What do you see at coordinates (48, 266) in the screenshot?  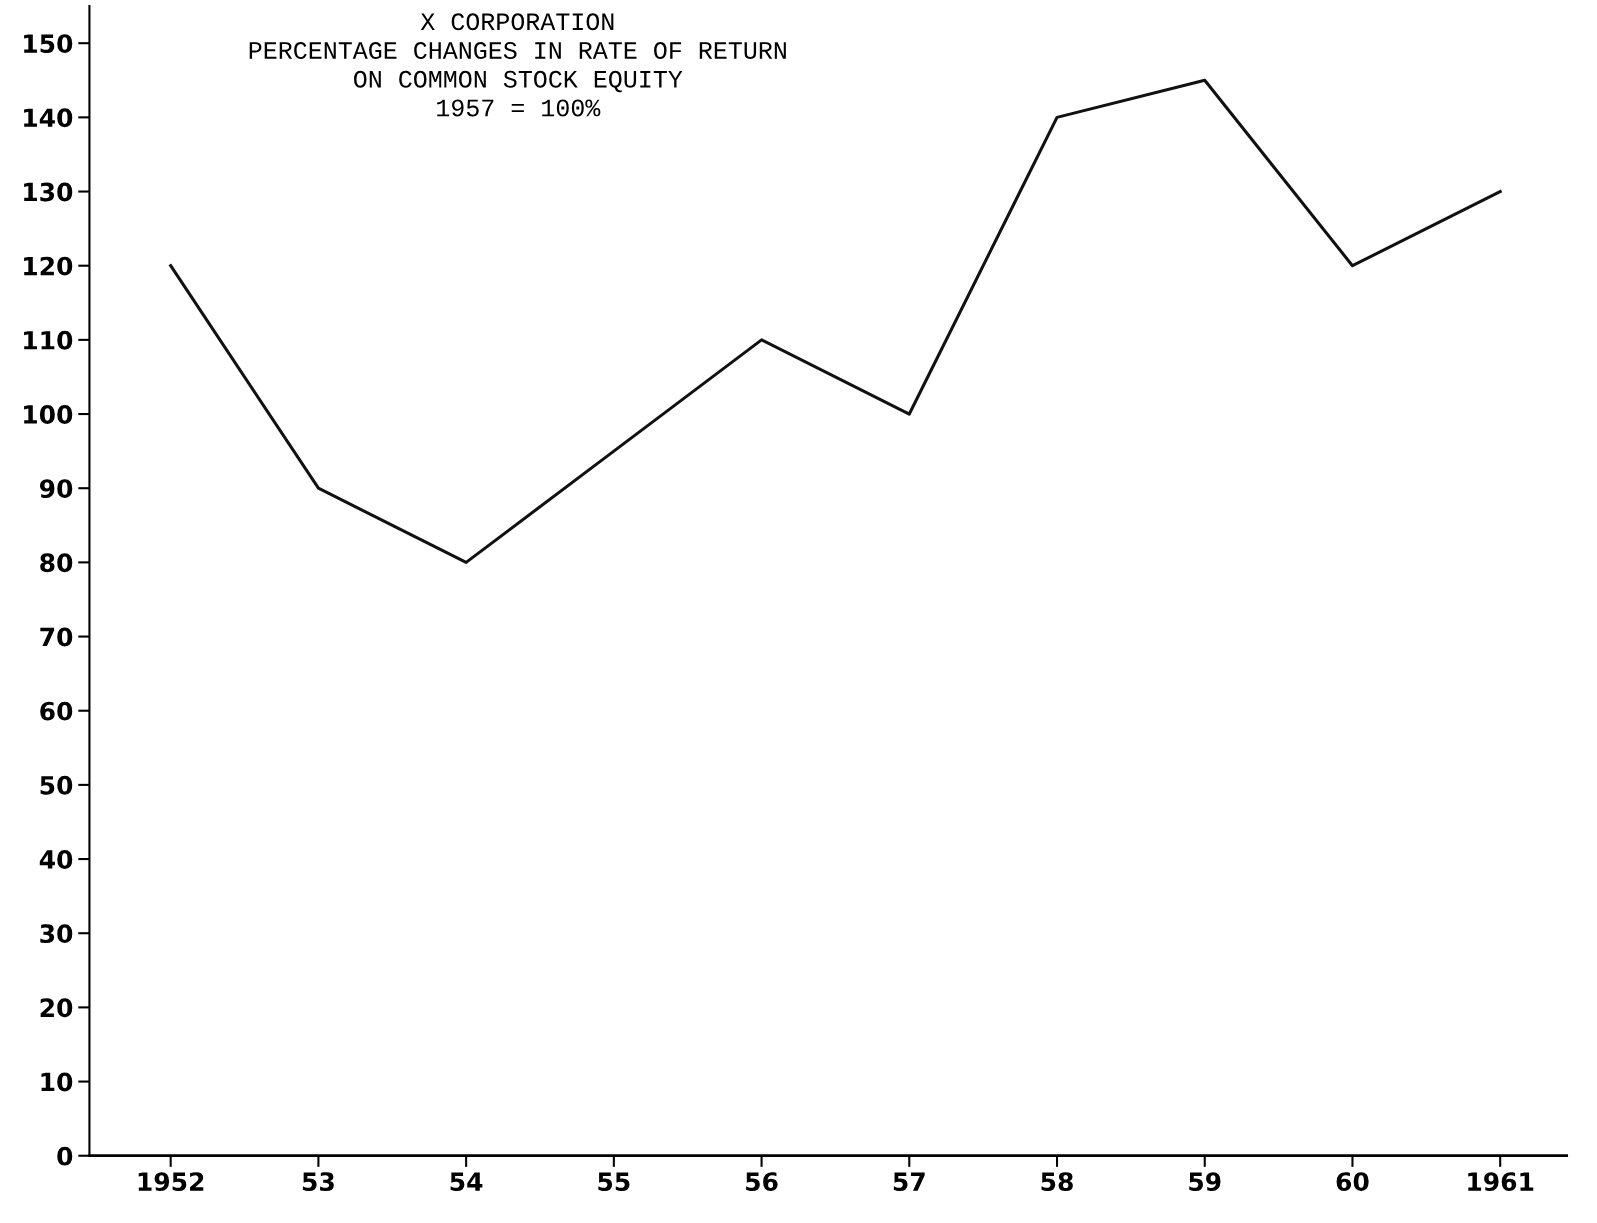 I see `y-tick-label: 120` at bounding box center [48, 266].